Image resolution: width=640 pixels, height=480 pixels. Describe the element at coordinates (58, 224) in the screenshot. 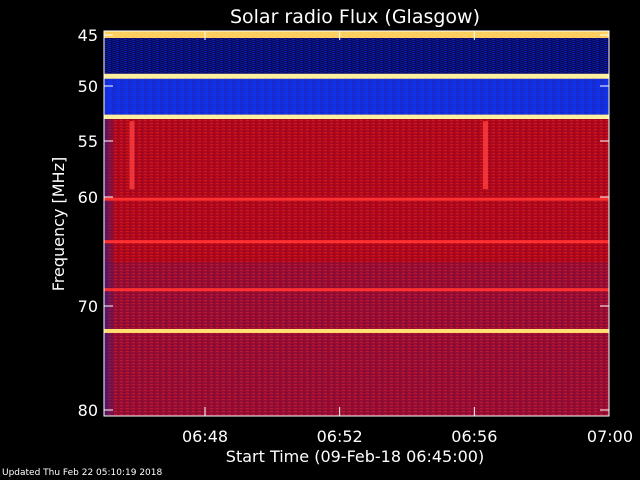

I see `y-axis-label: Frequency [MHz]` at that location.